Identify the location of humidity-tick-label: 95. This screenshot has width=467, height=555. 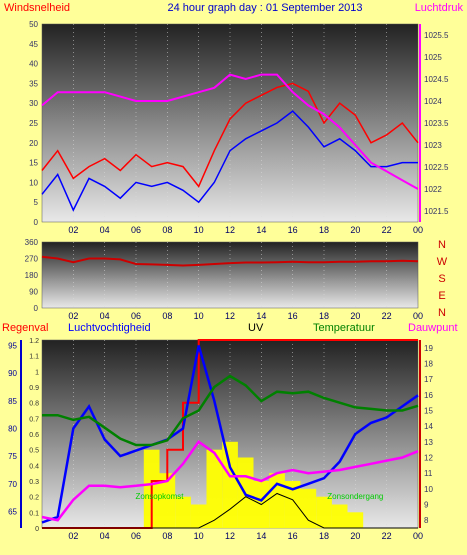
(12, 346).